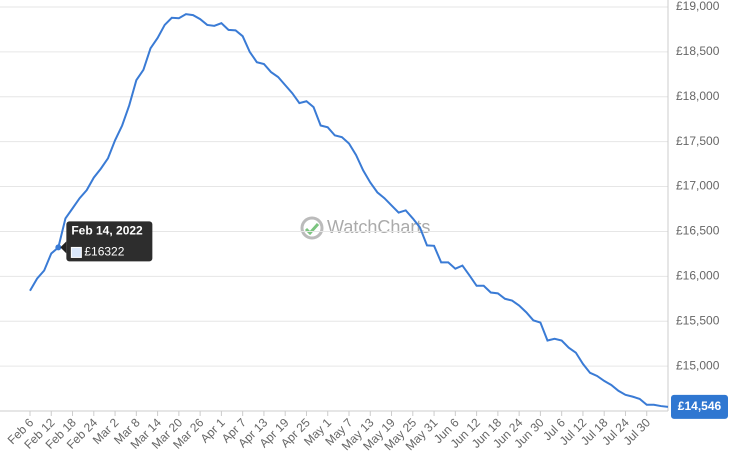 This screenshot has height=456, width=730. Describe the element at coordinates (698, 365) in the screenshot. I see `y-tick-label: £15,000` at that location.